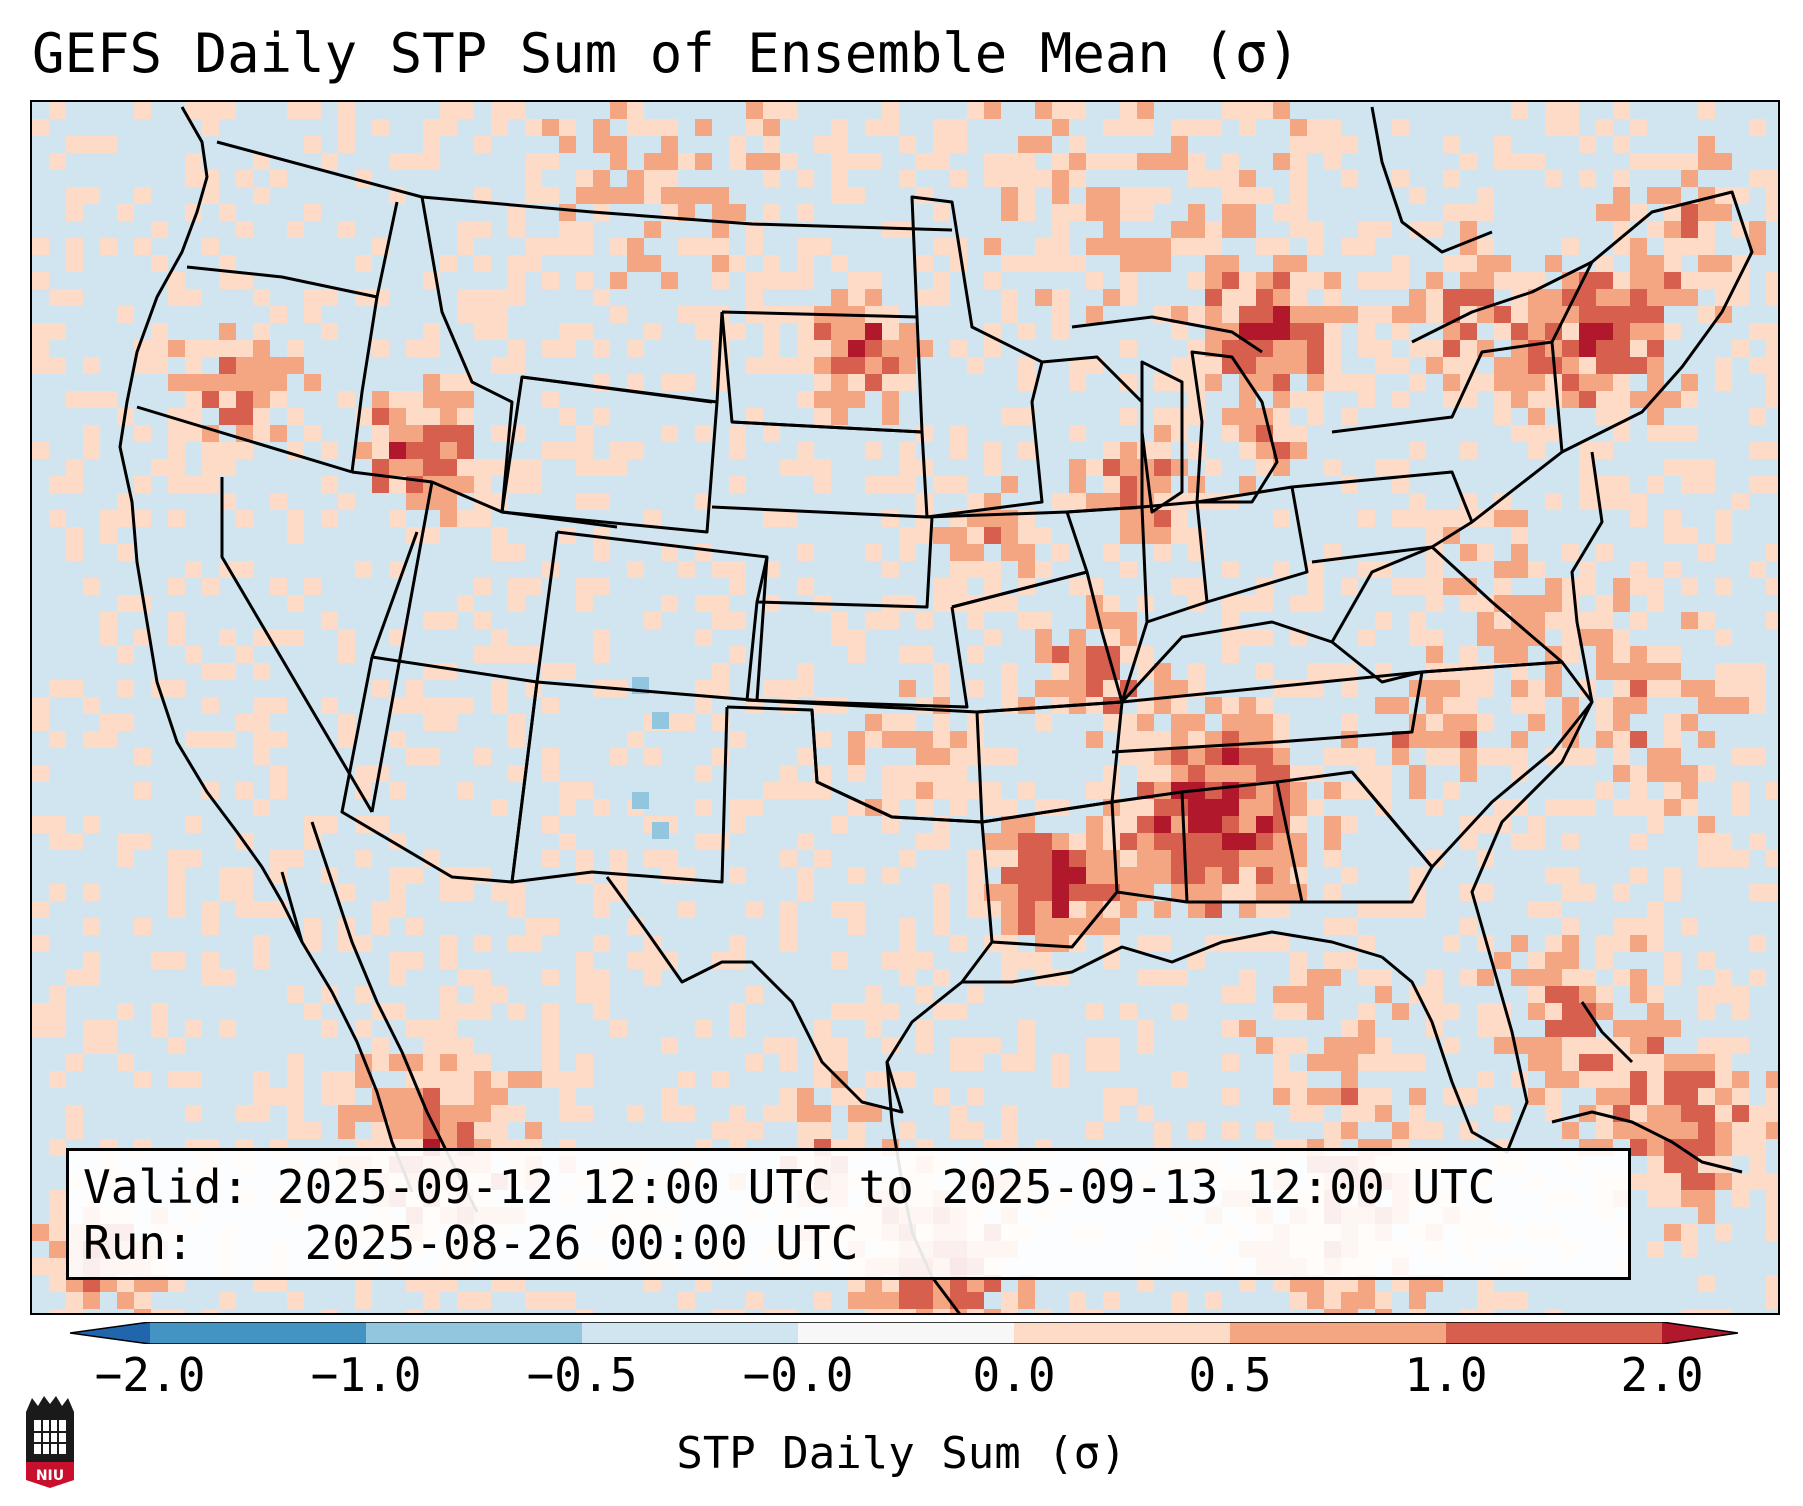 This screenshot has width=1803, height=1506. Describe the element at coordinates (1446, 1375) in the screenshot. I see `tick-label: 1.0` at that location.